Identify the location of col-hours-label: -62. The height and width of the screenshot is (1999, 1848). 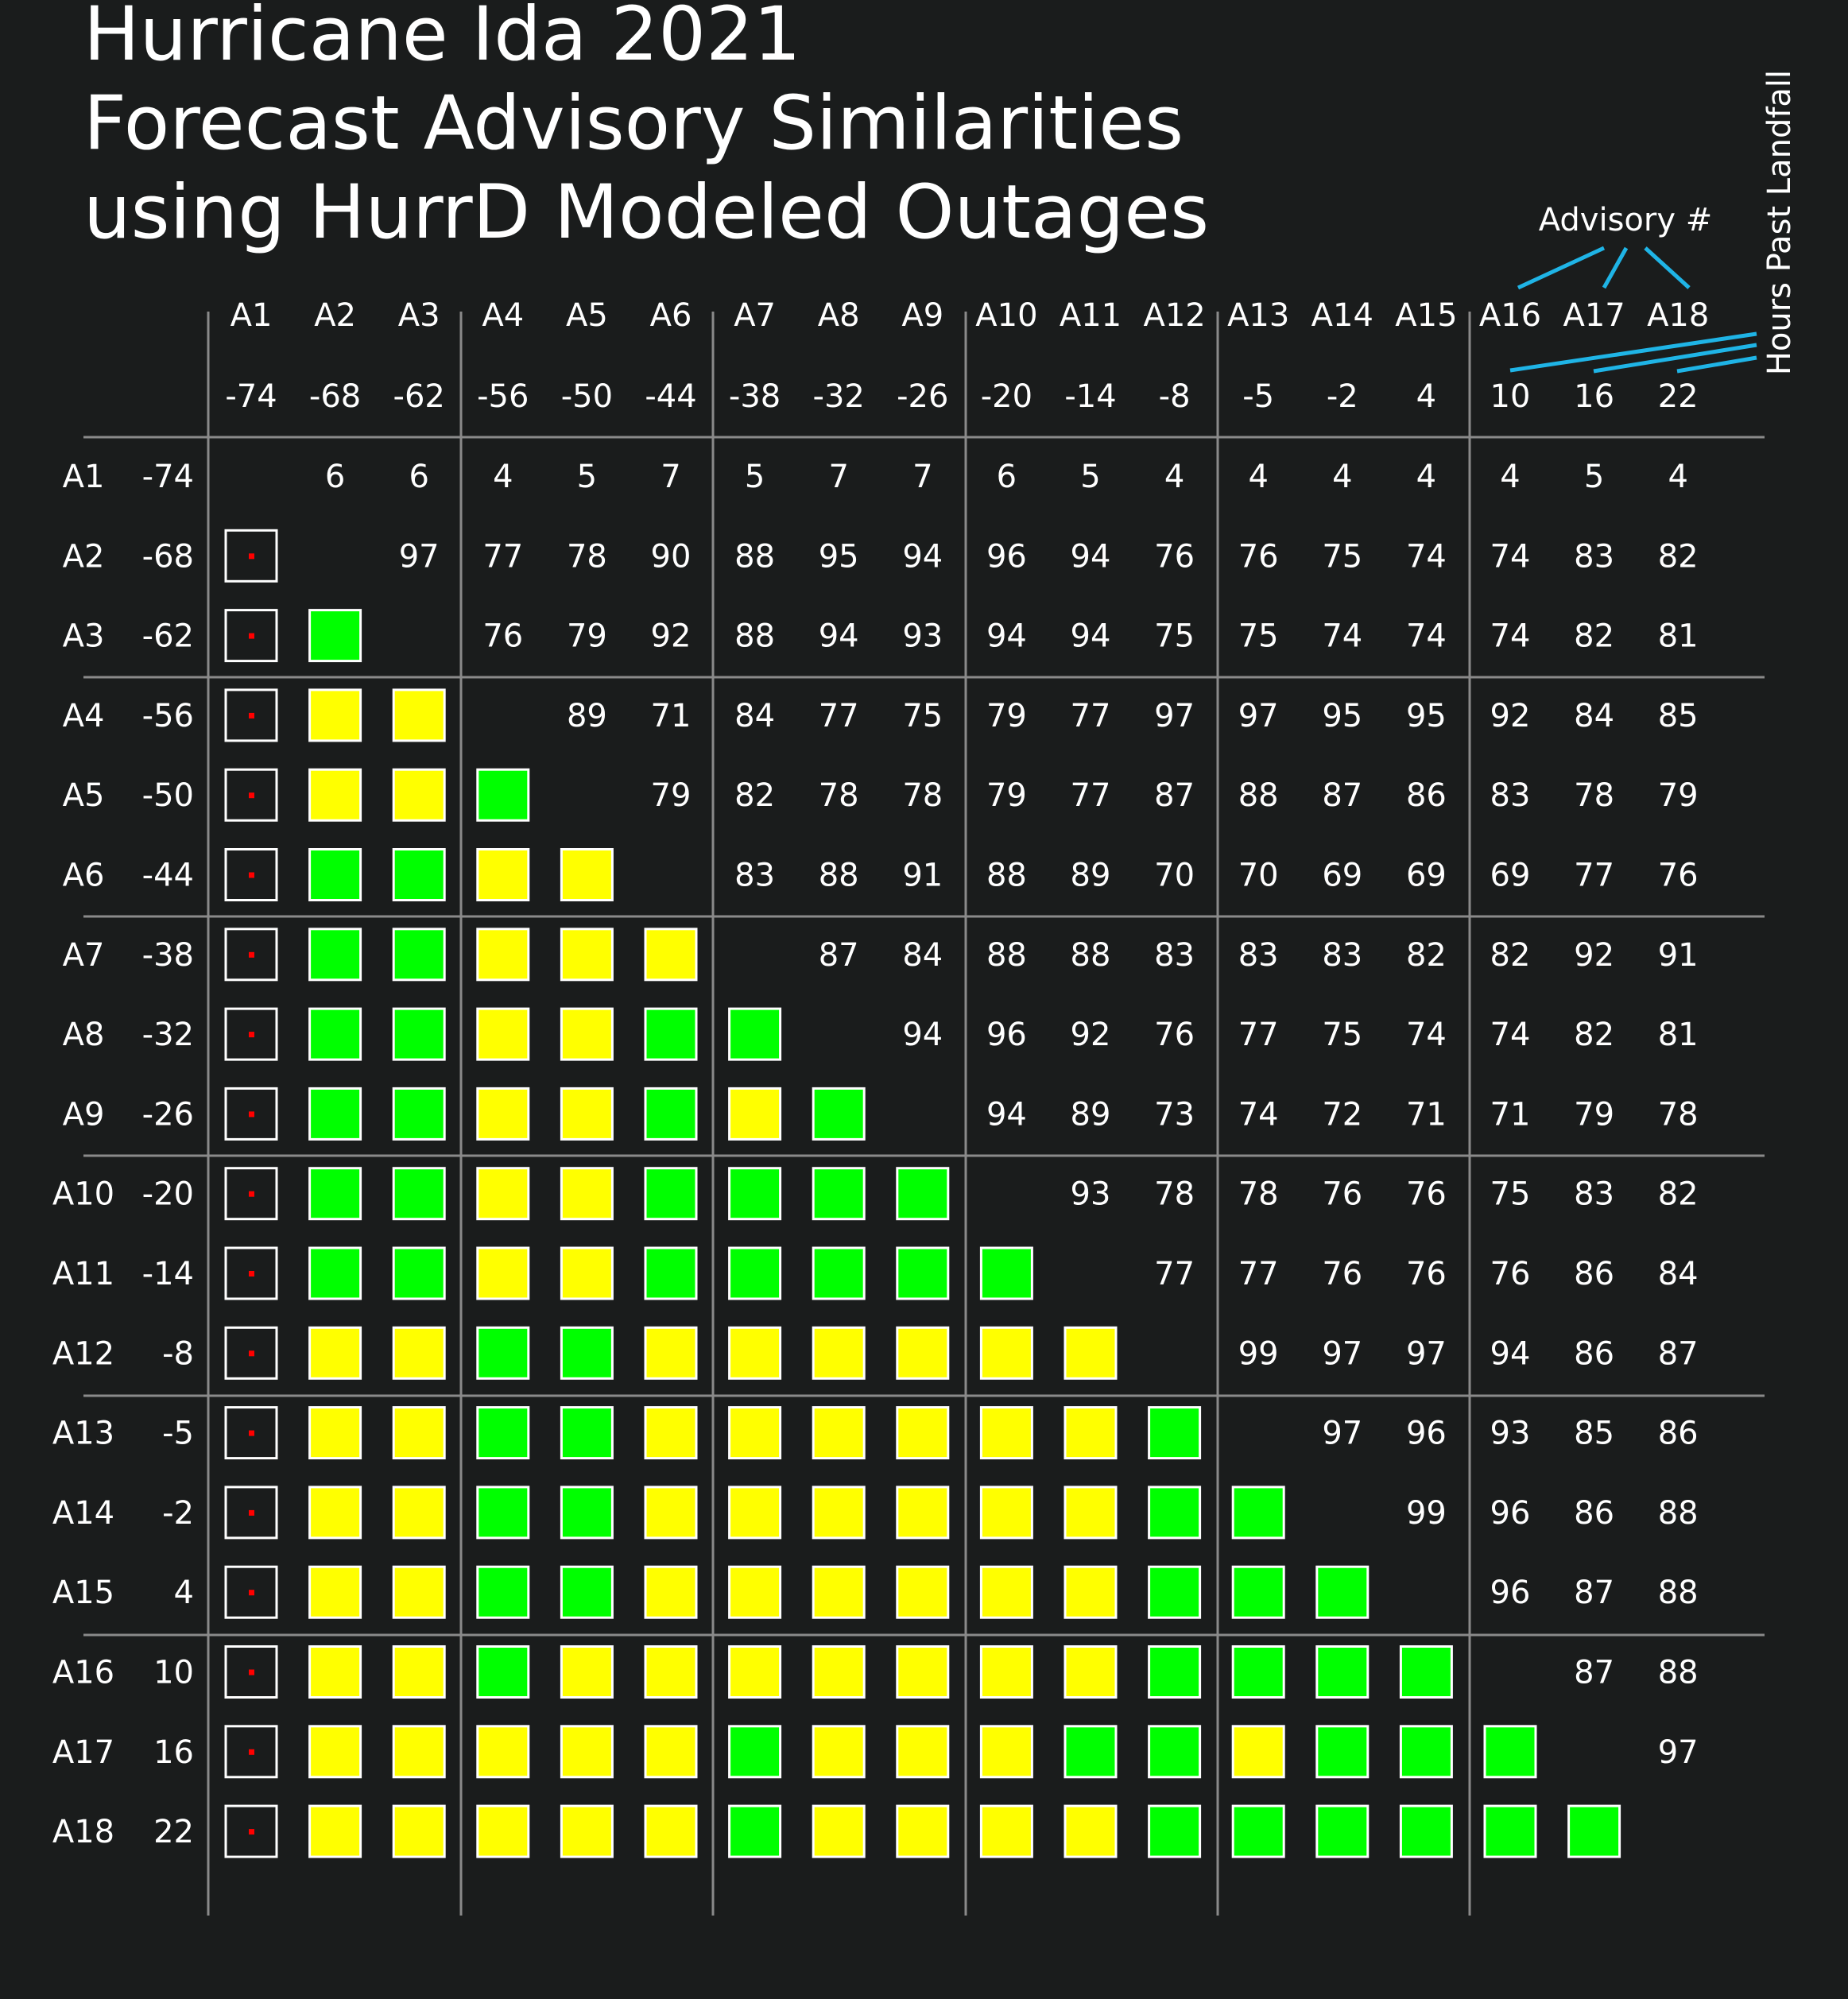
(419, 396).